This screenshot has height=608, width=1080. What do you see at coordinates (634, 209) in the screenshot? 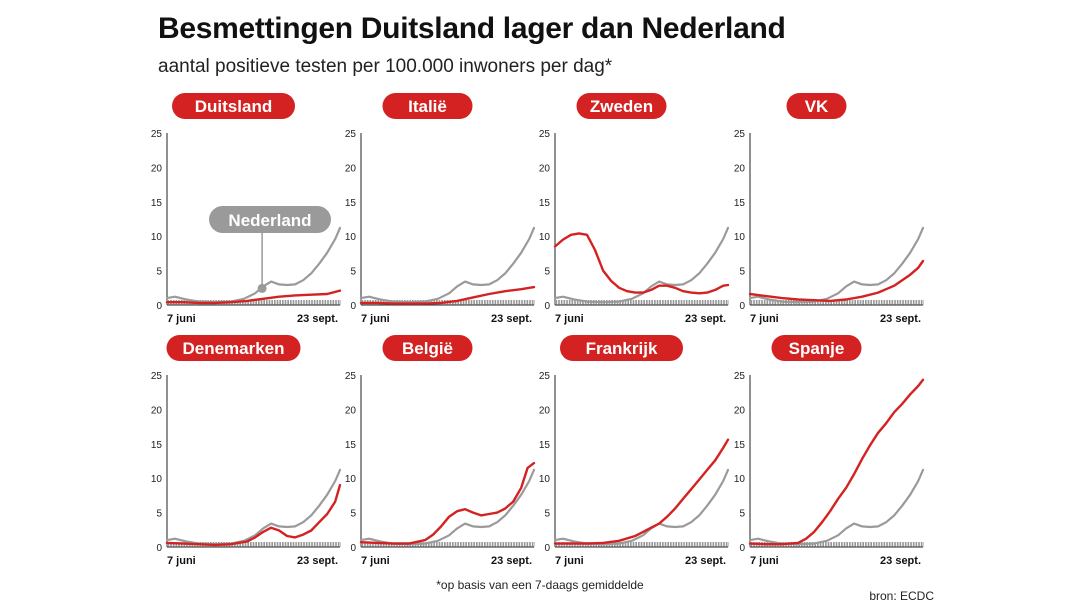
I see `panel-zweden: Zweden 0 5 10 15 20 25 7 juni 23 sept.` at bounding box center [634, 209].